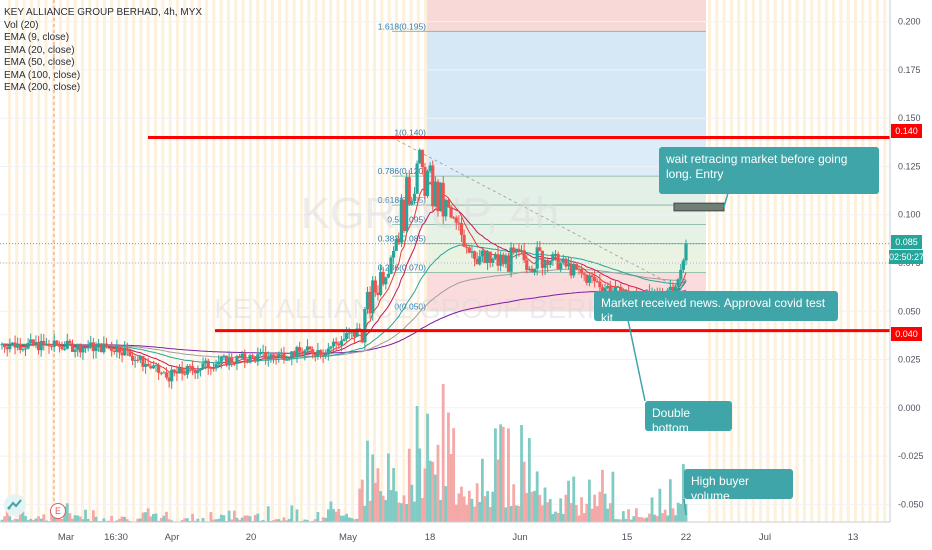  Describe the element at coordinates (37, 37) in the screenshot. I see `legend-indicator: EMA (9, close)` at that location.